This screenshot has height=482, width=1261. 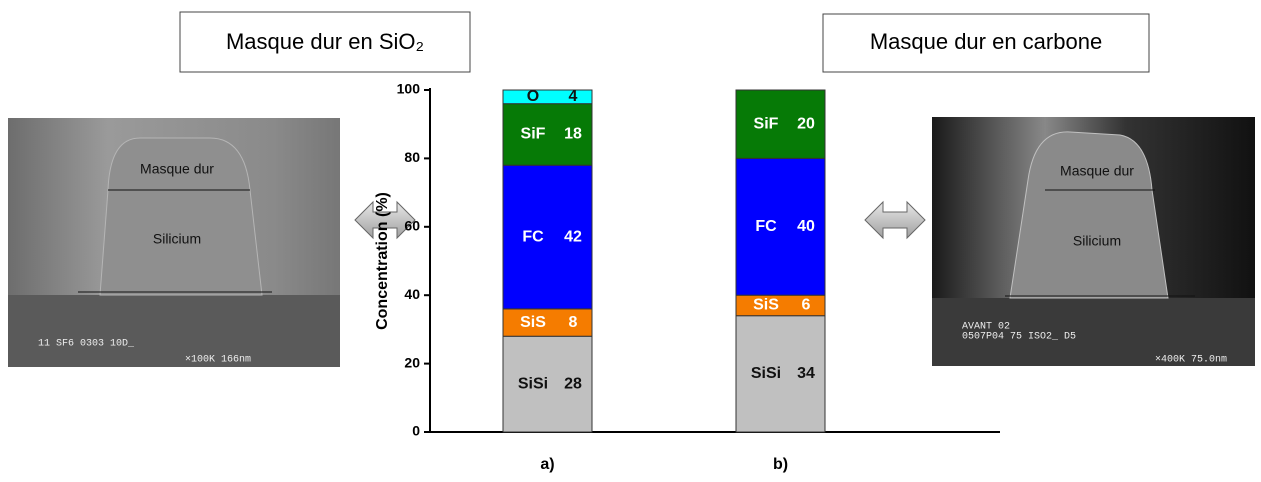 What do you see at coordinates (412, 362) in the screenshot?
I see `y-tick-label: 20` at bounding box center [412, 362].